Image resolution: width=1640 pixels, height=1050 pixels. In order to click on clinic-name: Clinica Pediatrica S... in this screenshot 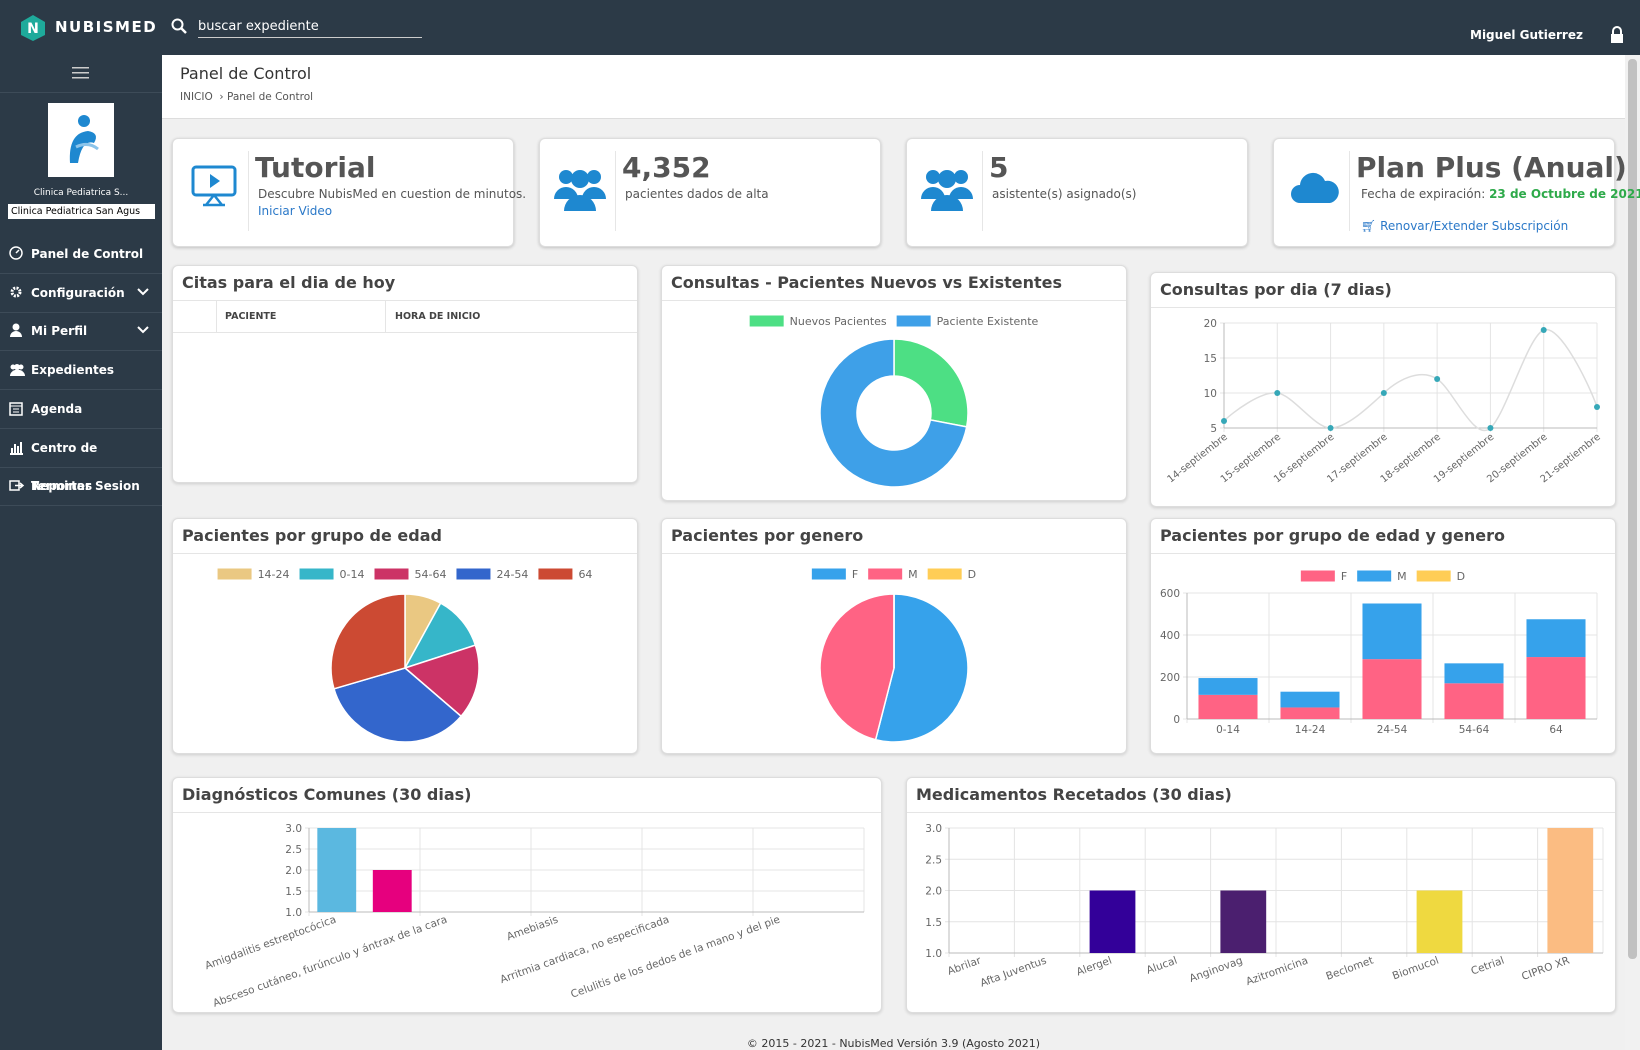, I will do `click(81, 193)`.